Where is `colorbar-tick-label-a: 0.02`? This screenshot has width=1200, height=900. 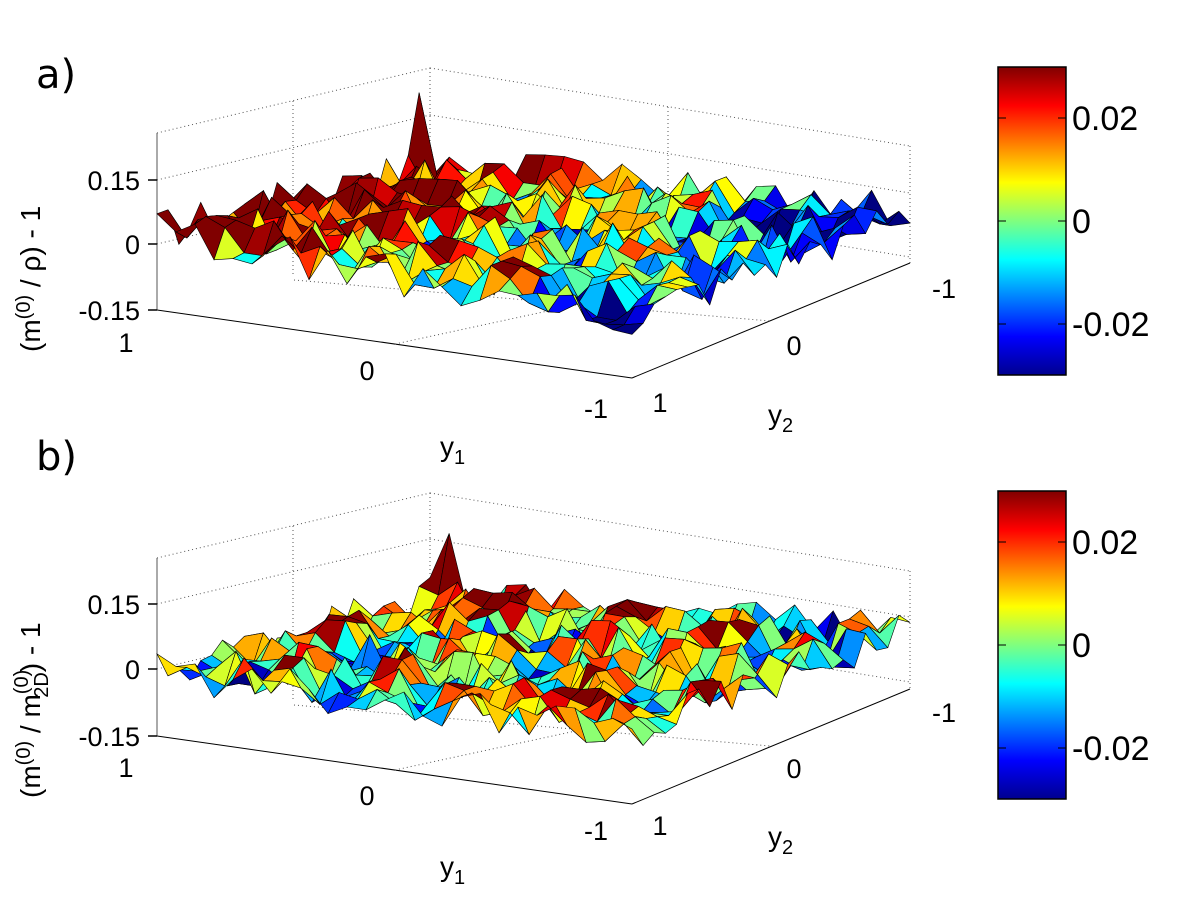 colorbar-tick-label-a: 0.02 is located at coordinates (1105, 119).